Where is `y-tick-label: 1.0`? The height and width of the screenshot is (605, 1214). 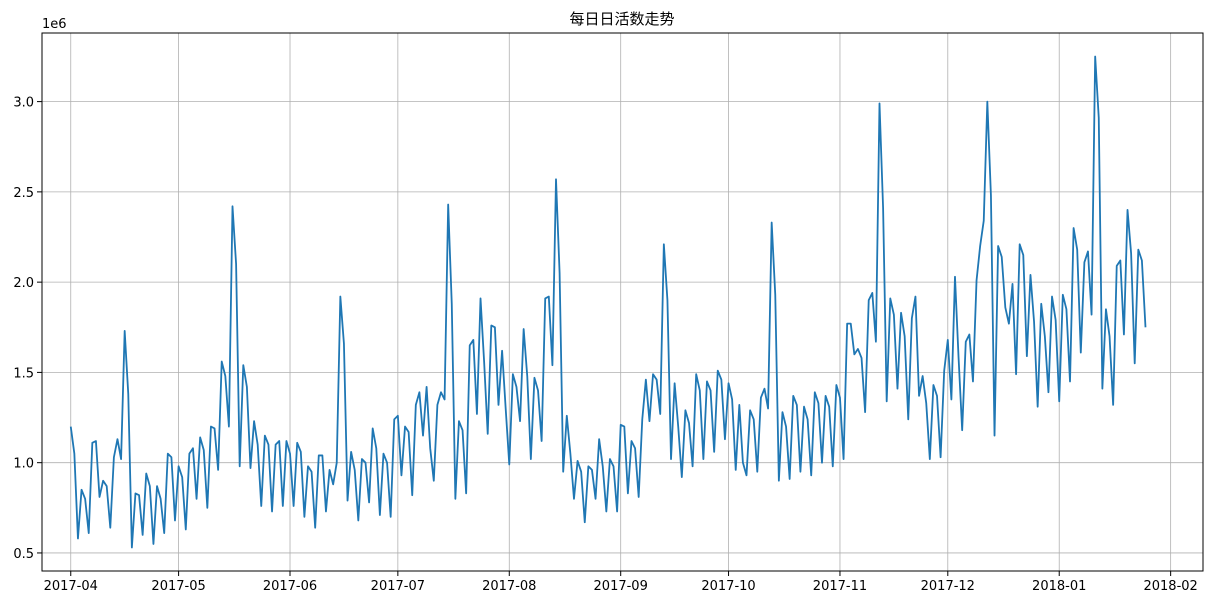 y-tick-label: 1.0 is located at coordinates (23, 464).